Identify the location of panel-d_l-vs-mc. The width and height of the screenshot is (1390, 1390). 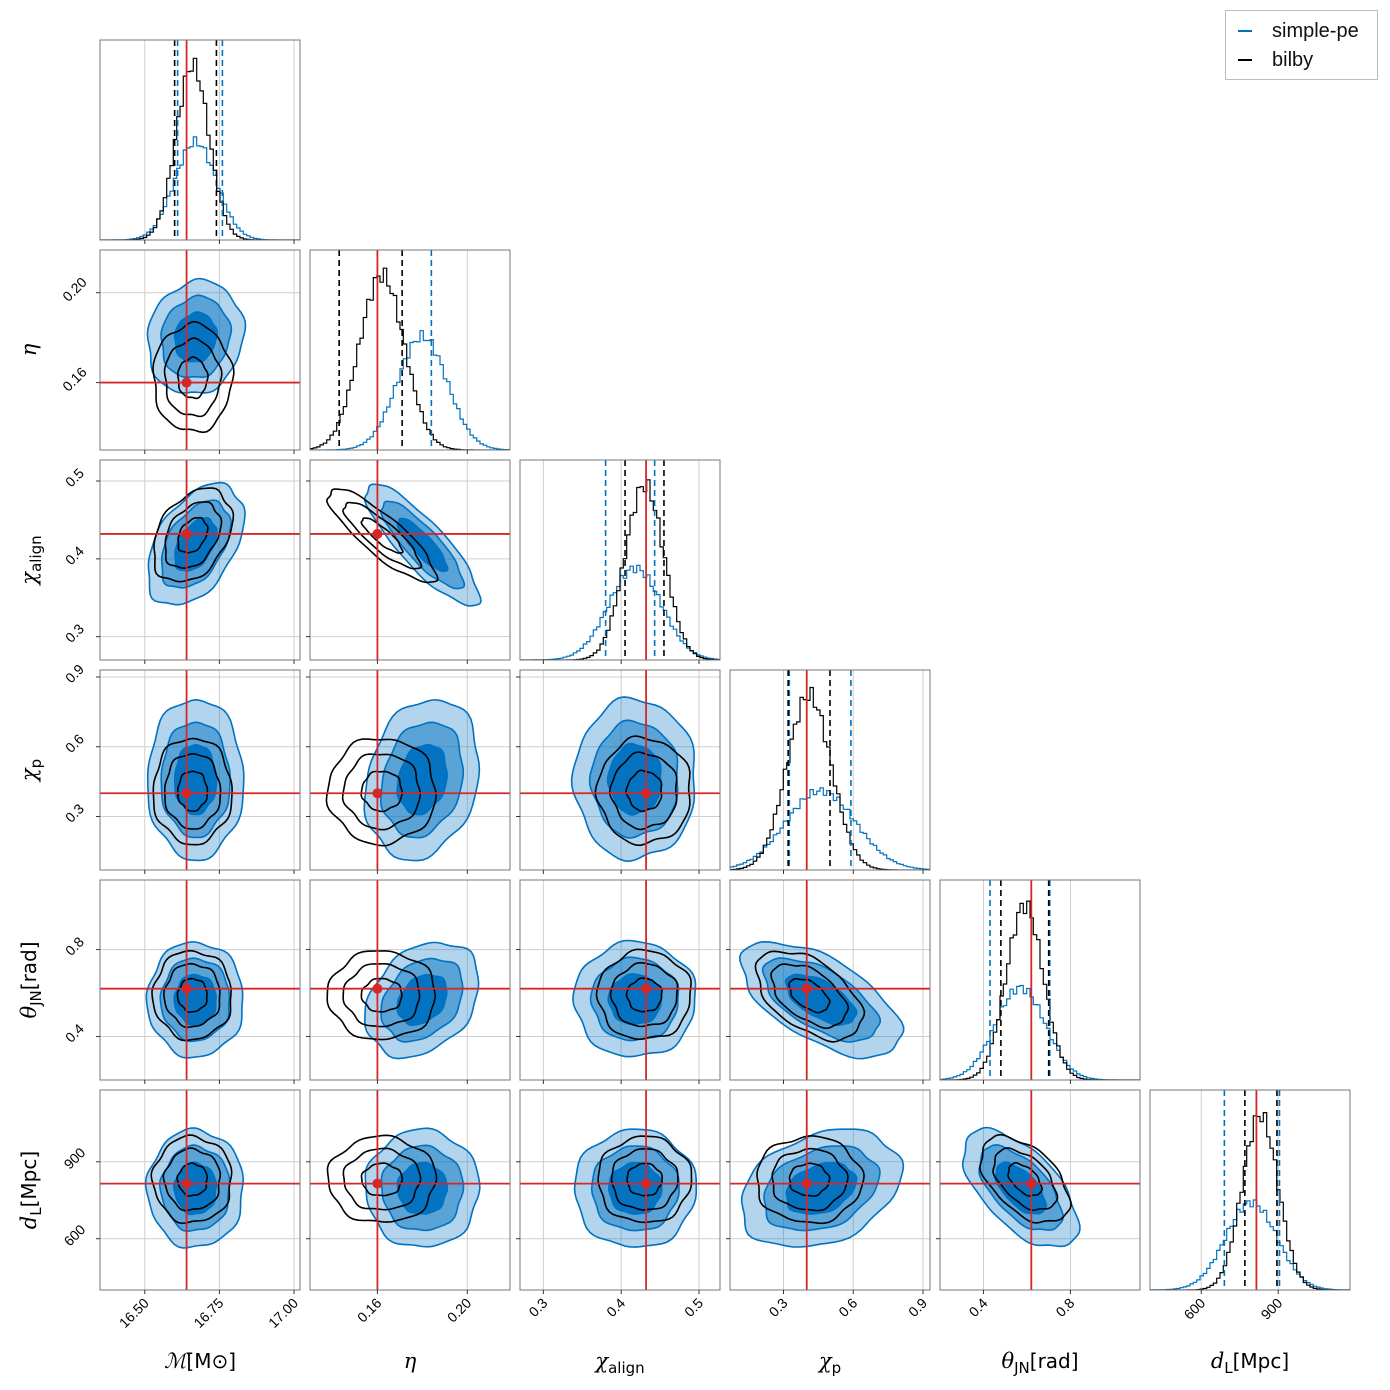
(198, 1191).